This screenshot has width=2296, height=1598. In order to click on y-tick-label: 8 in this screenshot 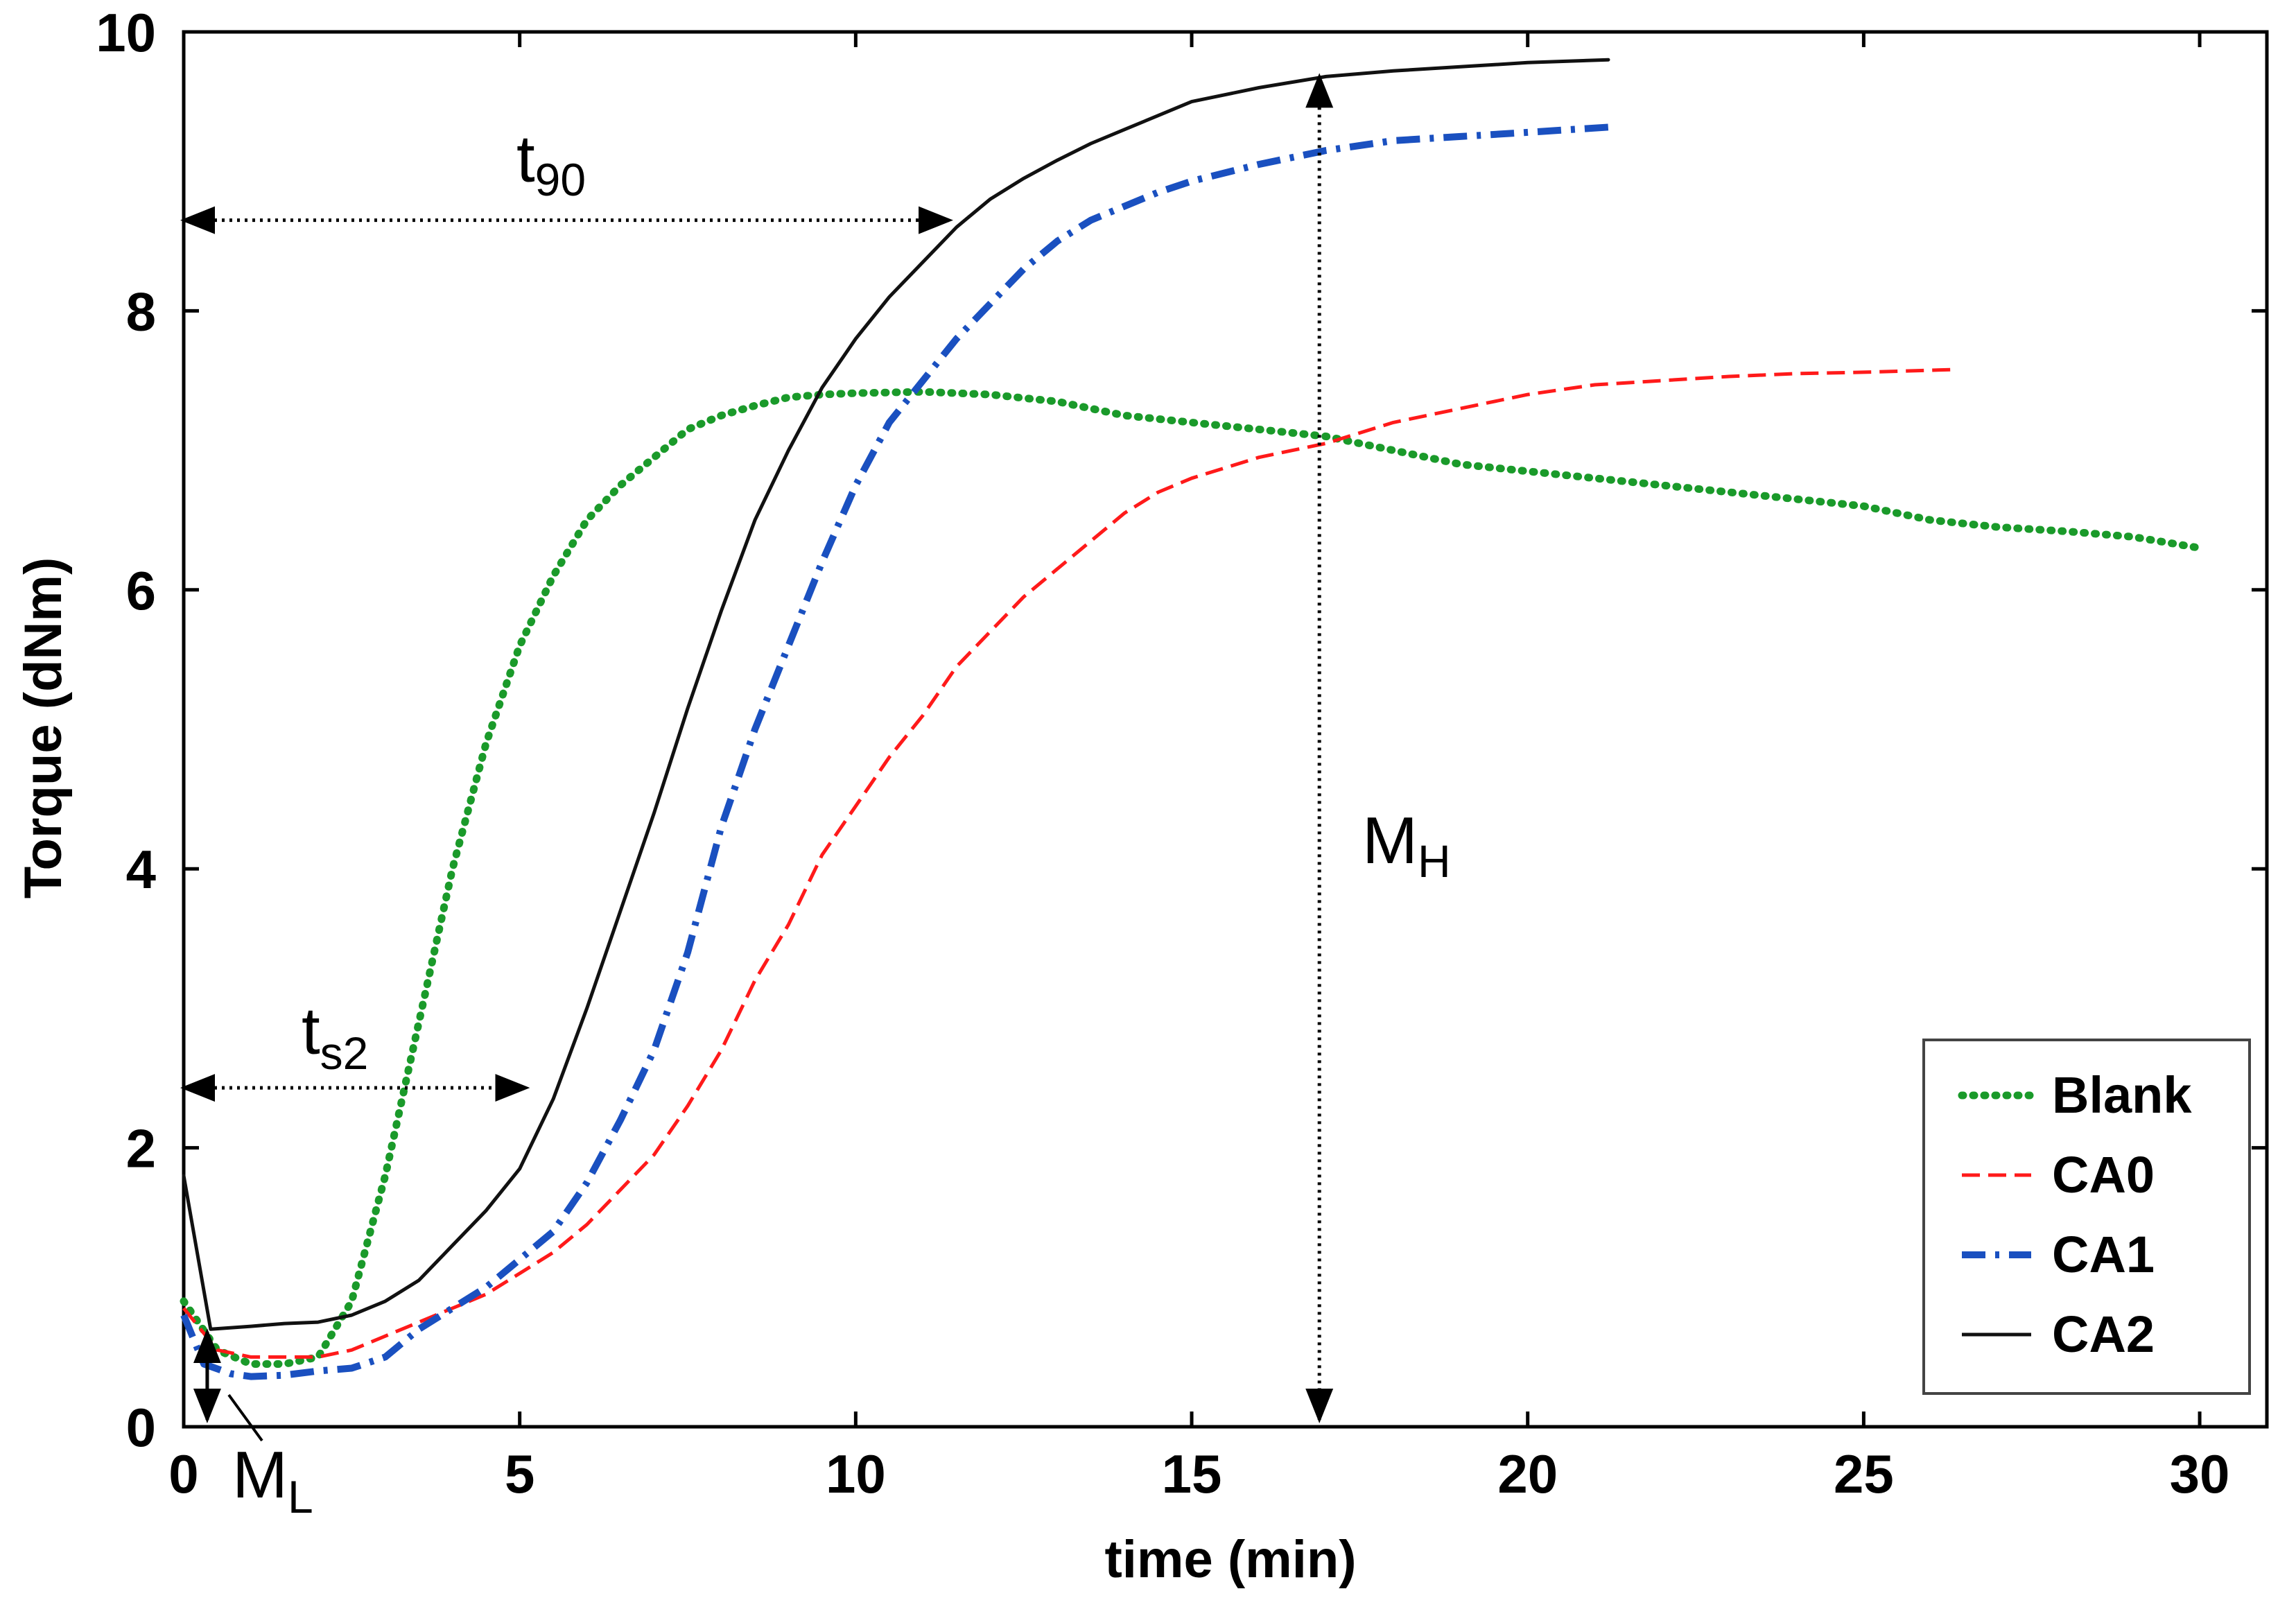, I will do `click(141, 311)`.